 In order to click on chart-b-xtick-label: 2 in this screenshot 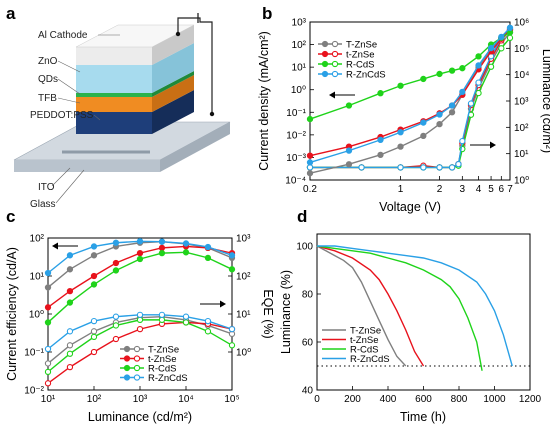, I will do `click(440, 189)`.